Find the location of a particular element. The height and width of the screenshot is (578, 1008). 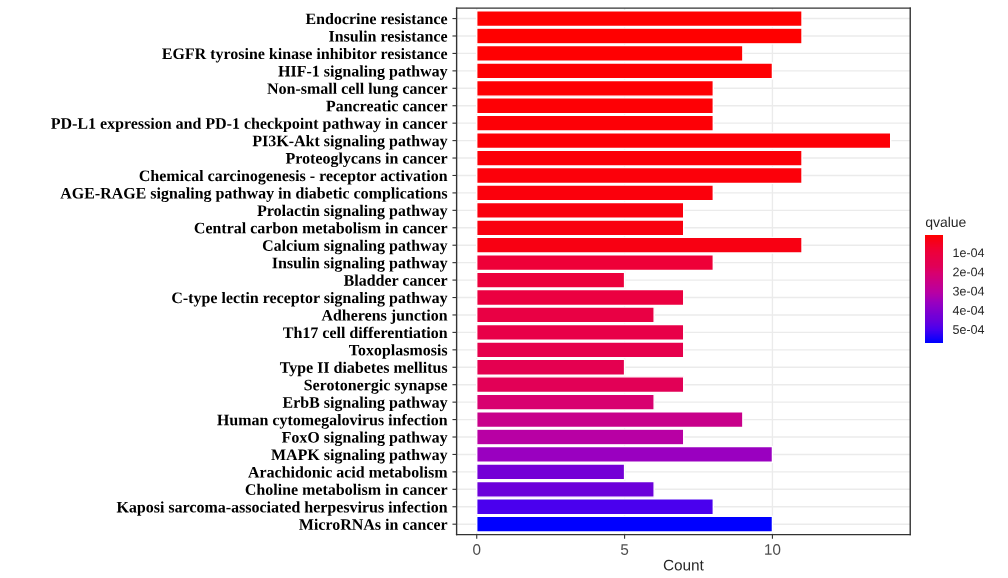

y-tick-label: Human cytomegalovirus infection is located at coordinates (332, 421).